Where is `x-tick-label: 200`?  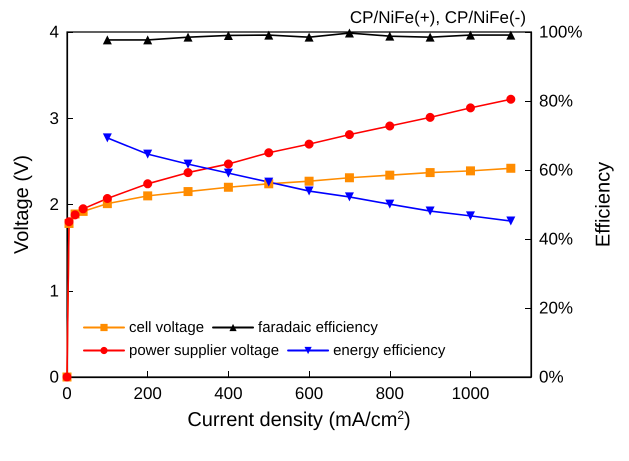 x-tick-label: 200 is located at coordinates (148, 393).